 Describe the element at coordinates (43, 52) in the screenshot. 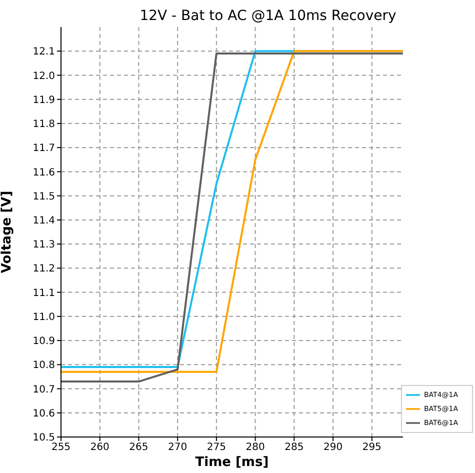

I see `y-tick-label: 12.1` at that location.